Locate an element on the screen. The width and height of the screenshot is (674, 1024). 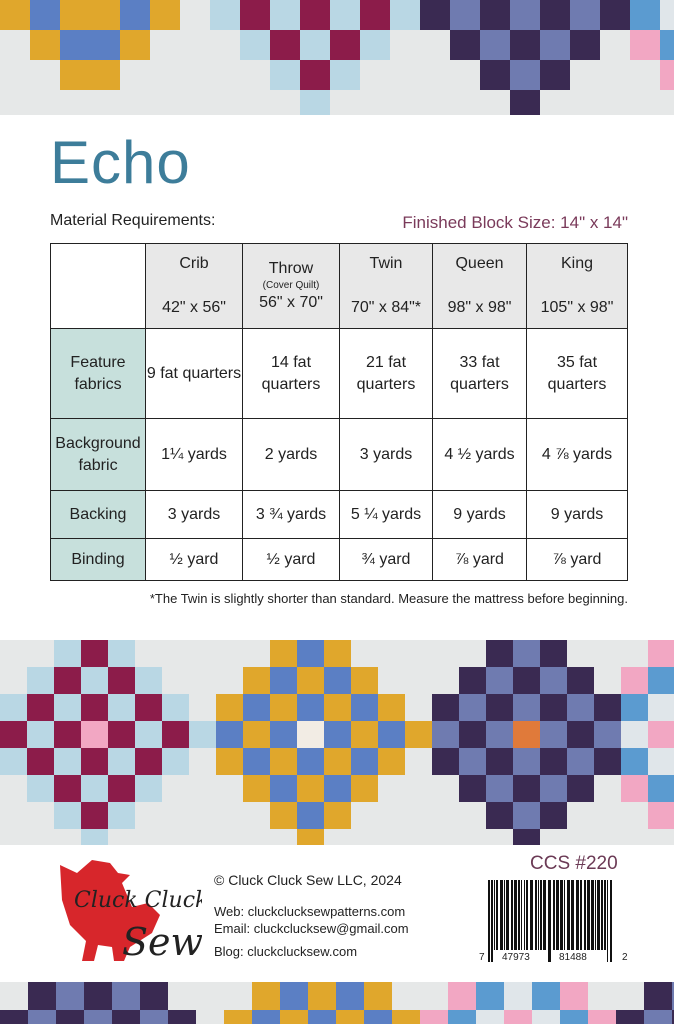
barcode-digit: 47973 is located at coordinates (516, 957).